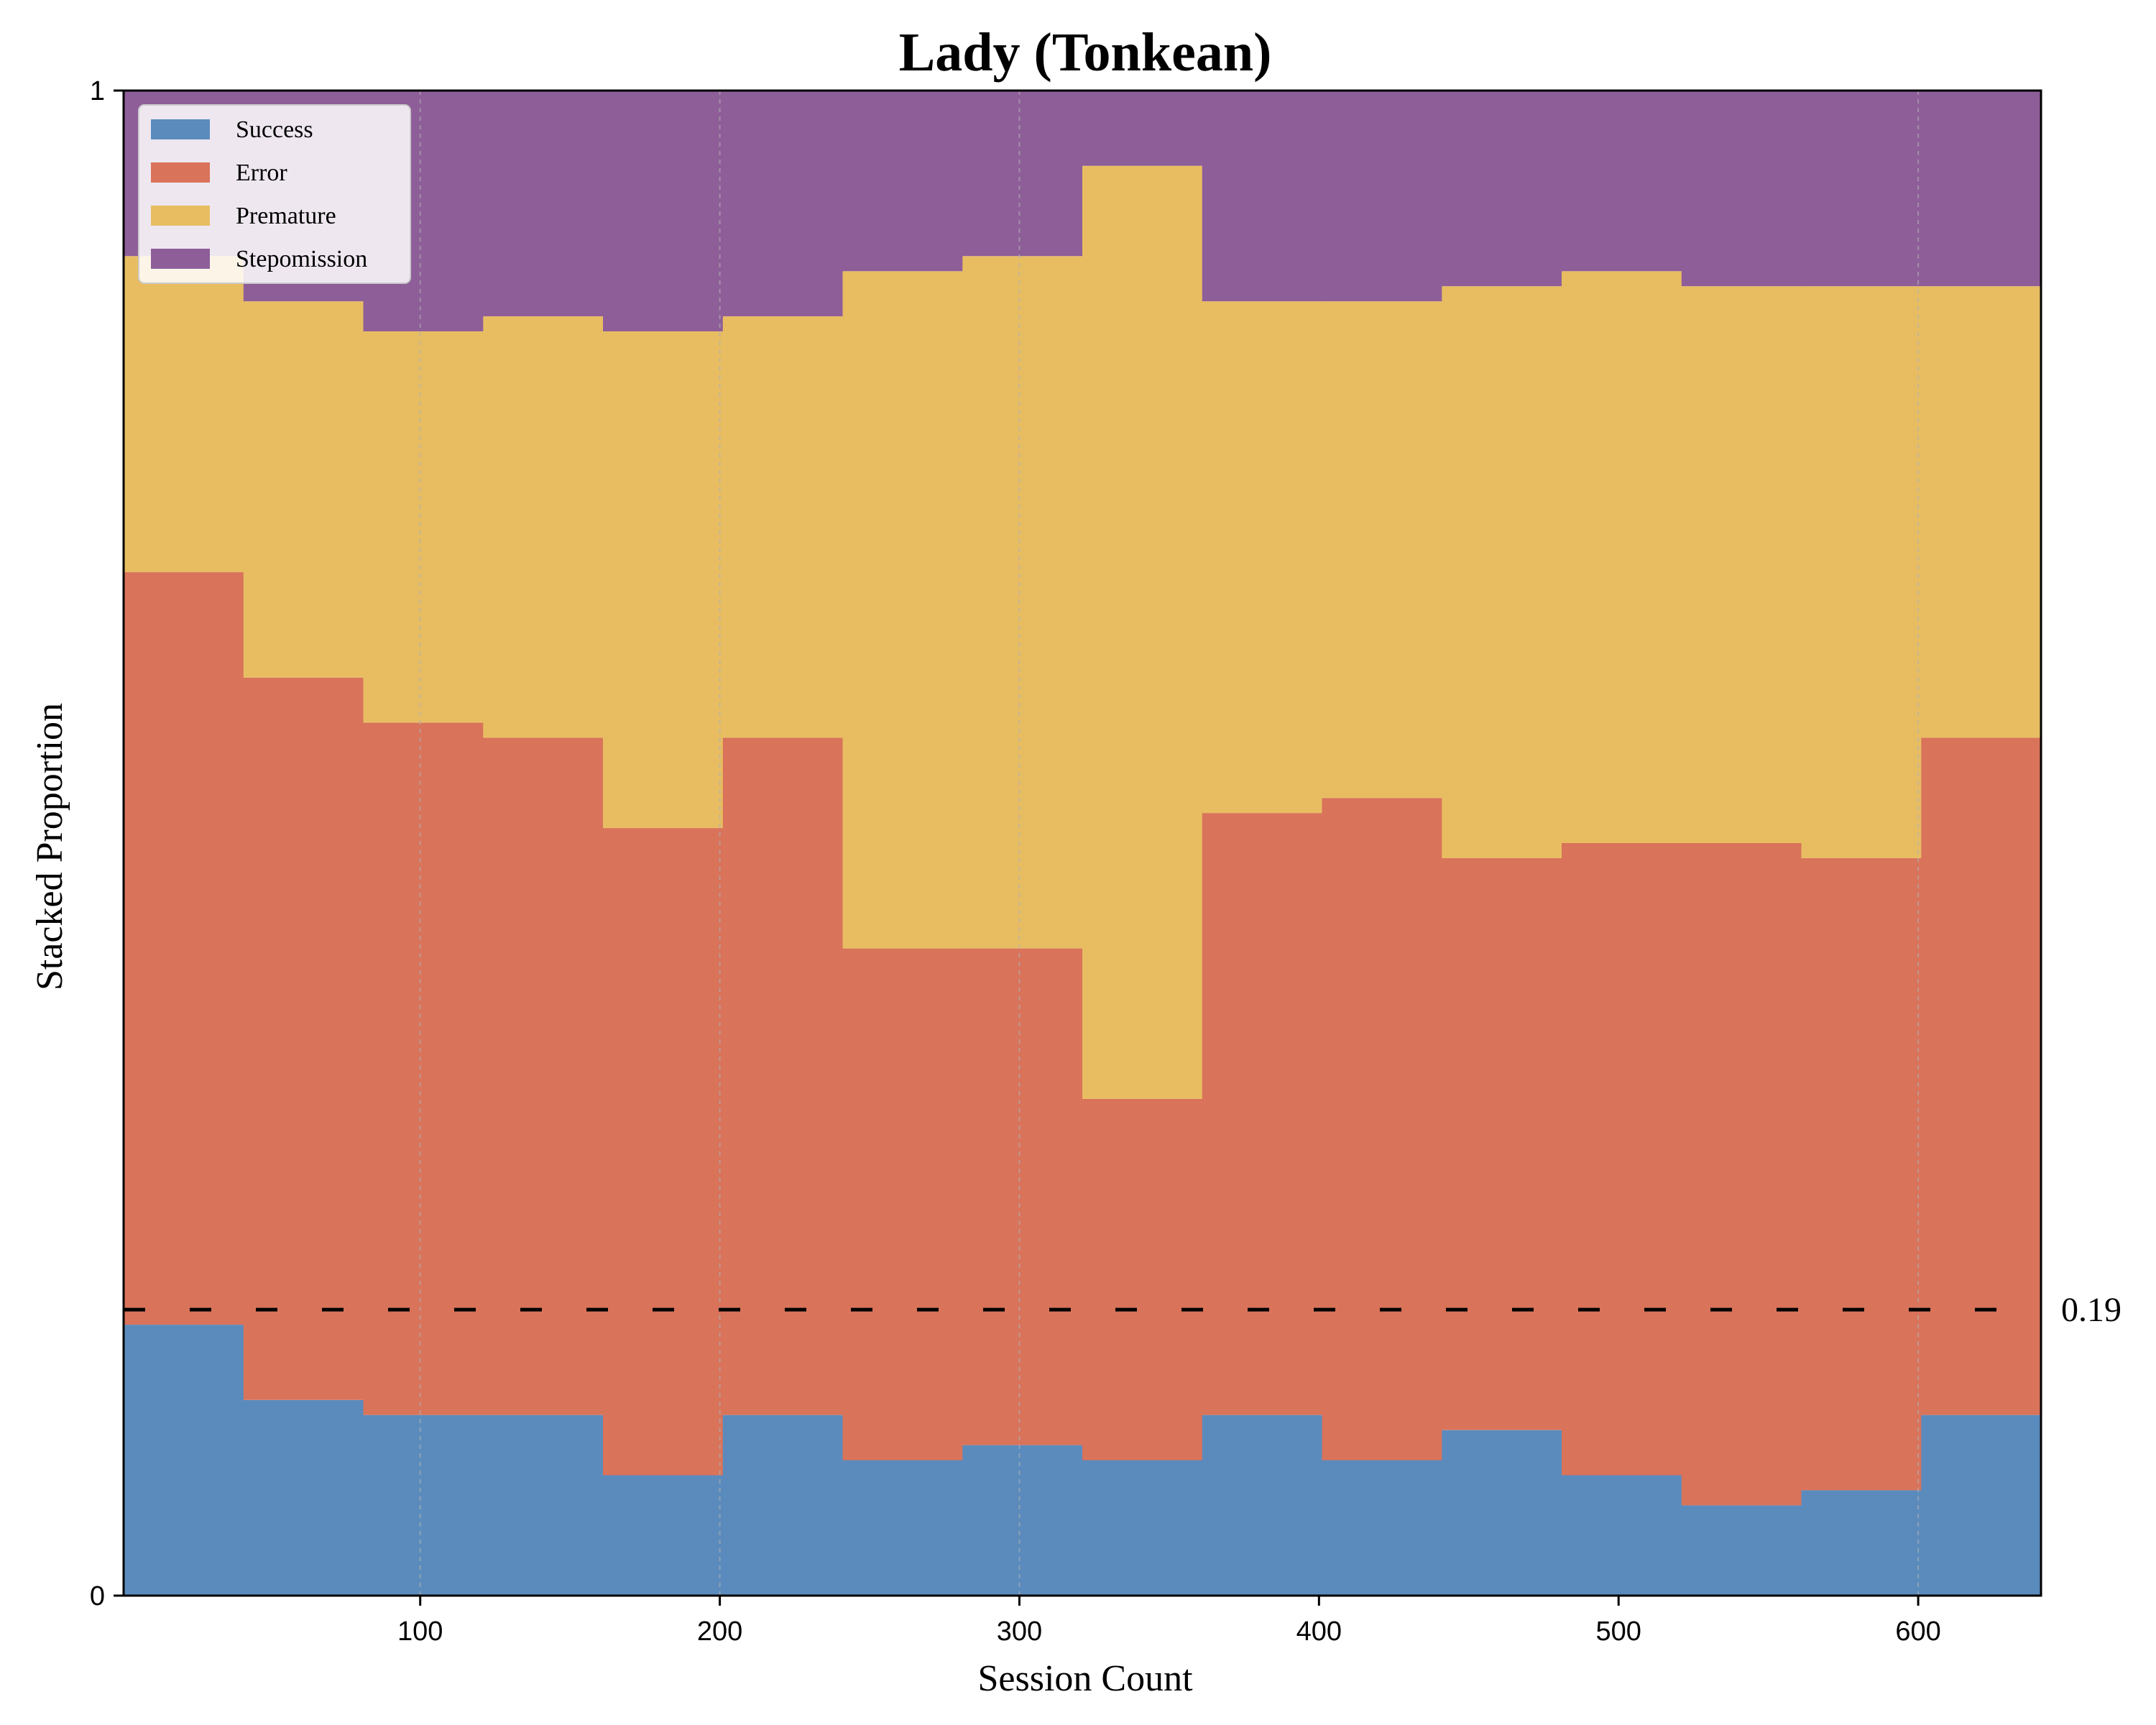 Image resolution: width=2156 pixels, height=1725 pixels. What do you see at coordinates (1319, 1631) in the screenshot?
I see `x-tick-label: 400` at bounding box center [1319, 1631].